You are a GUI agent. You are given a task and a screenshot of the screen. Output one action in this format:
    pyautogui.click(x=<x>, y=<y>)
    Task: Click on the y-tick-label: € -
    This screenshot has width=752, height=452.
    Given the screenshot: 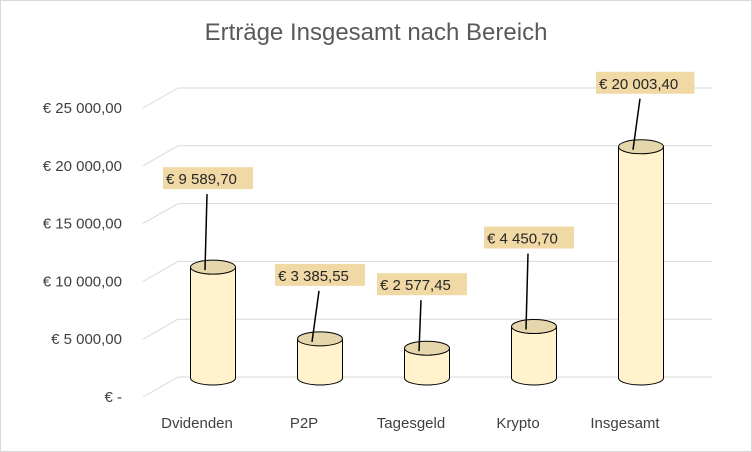 What is the action you would take?
    pyautogui.click(x=113, y=397)
    